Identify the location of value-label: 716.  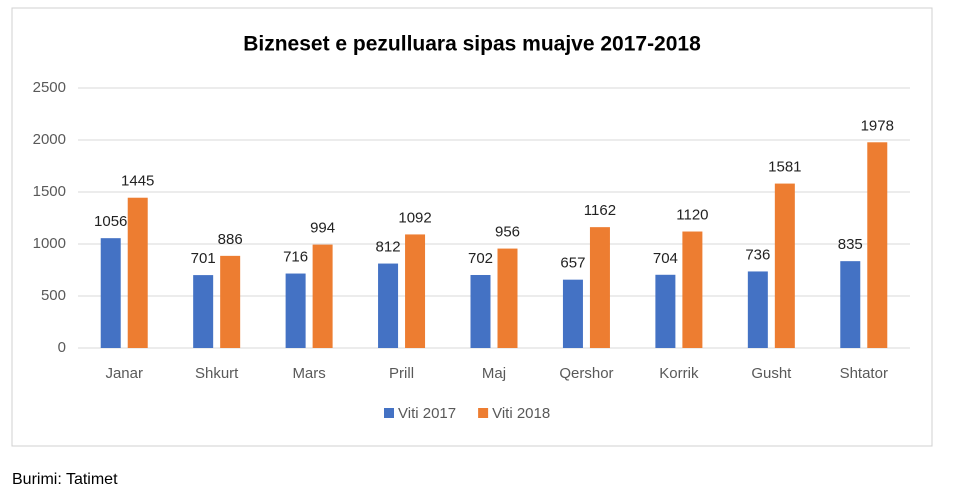
(295, 257).